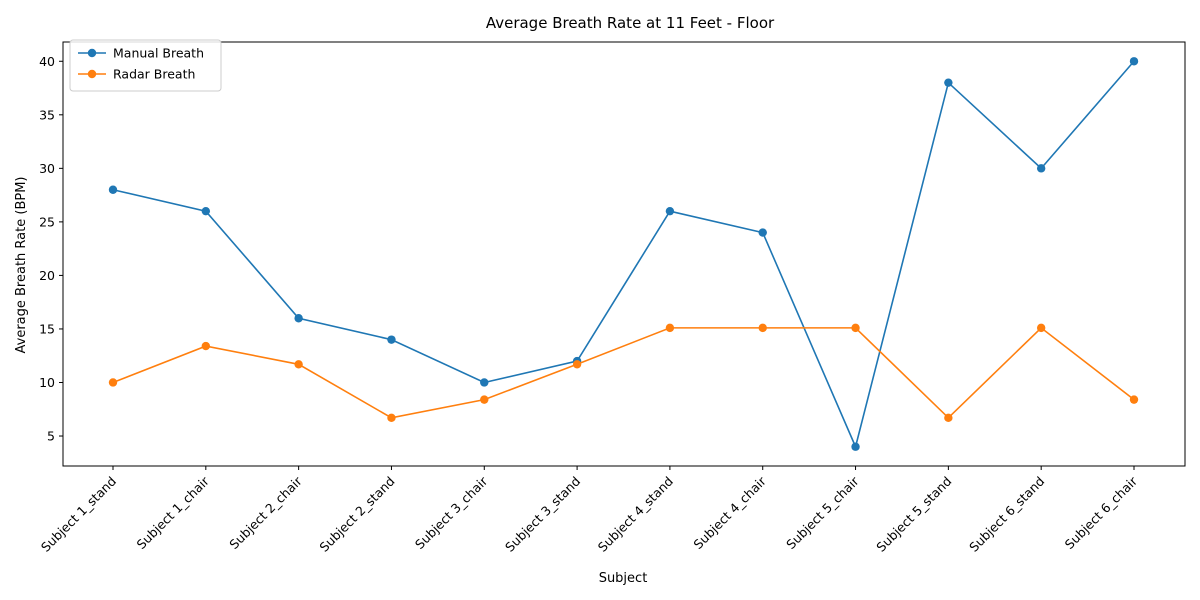 The width and height of the screenshot is (1200, 600). What do you see at coordinates (265, 512) in the screenshot?
I see `x-tick-label: Subject 2_chair` at bounding box center [265, 512].